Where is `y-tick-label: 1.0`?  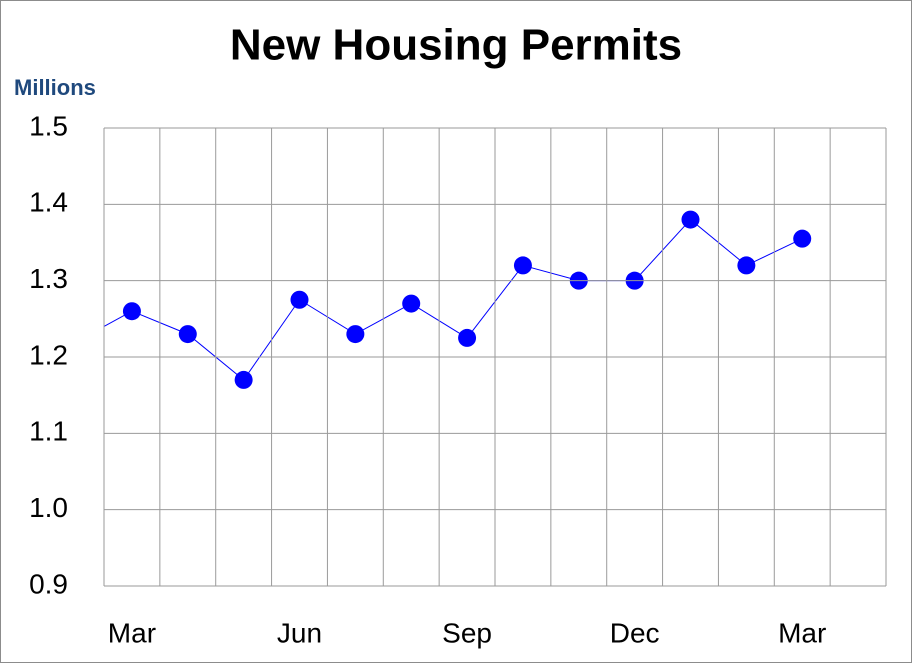
y-tick-label: 1.0 is located at coordinates (48, 507).